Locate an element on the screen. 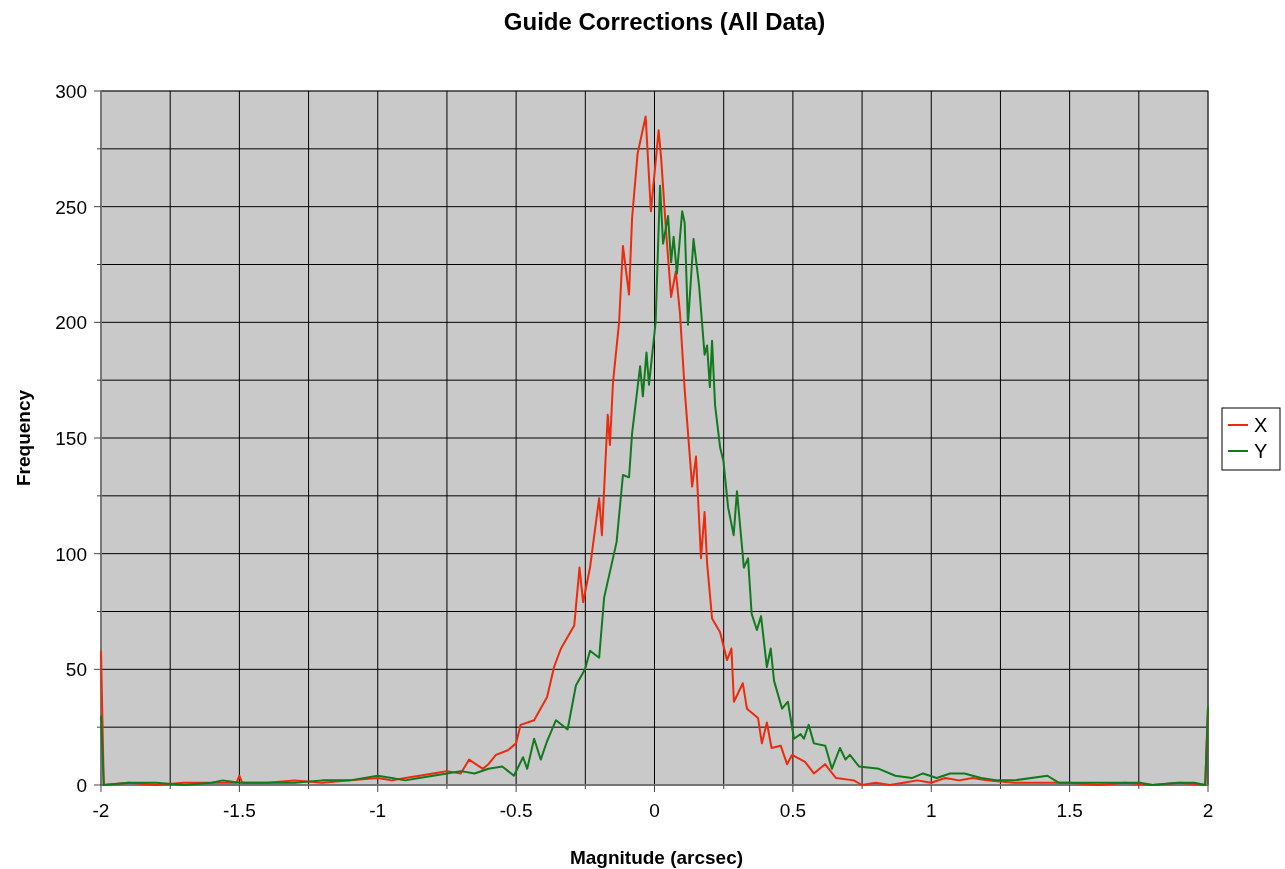 Image resolution: width=1285 pixels, height=869 pixels. x-tick-label: -0.5 is located at coordinates (516, 810).